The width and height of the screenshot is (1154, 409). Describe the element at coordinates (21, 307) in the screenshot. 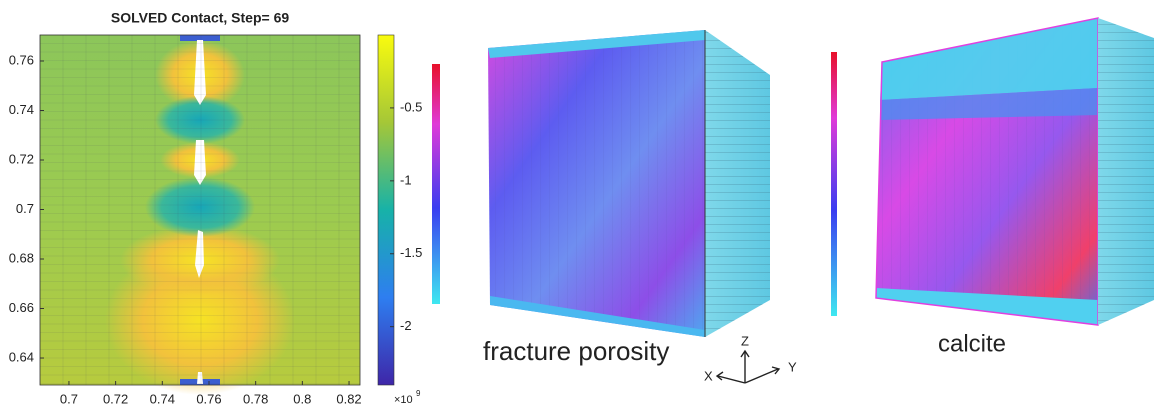

I see `y-tick-label: 0.66` at that location.